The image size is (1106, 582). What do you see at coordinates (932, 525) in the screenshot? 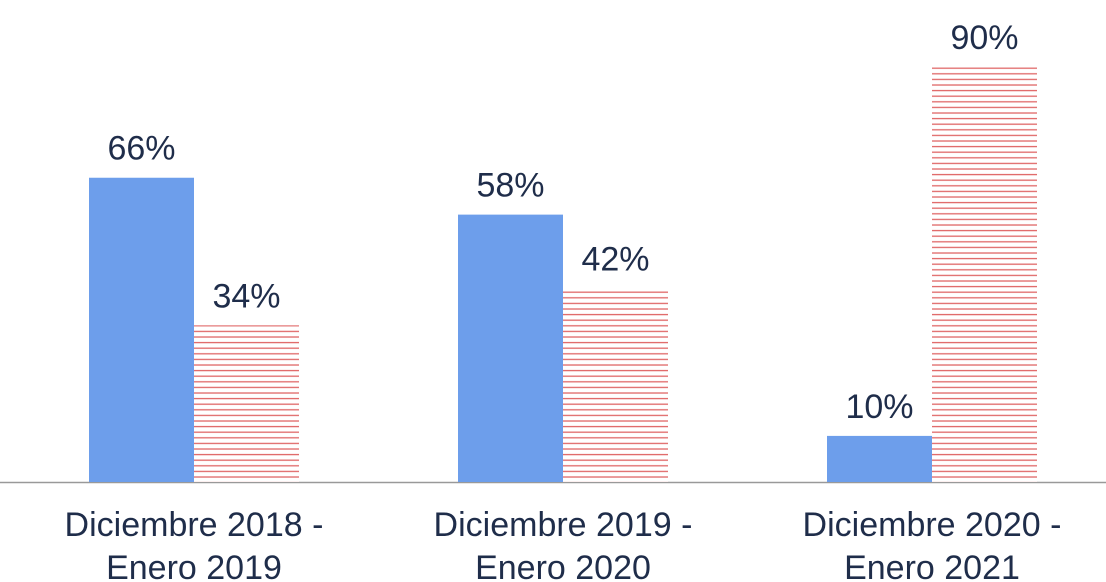
I see `x-tick-label: Diciembre 2020 -` at bounding box center [932, 525].